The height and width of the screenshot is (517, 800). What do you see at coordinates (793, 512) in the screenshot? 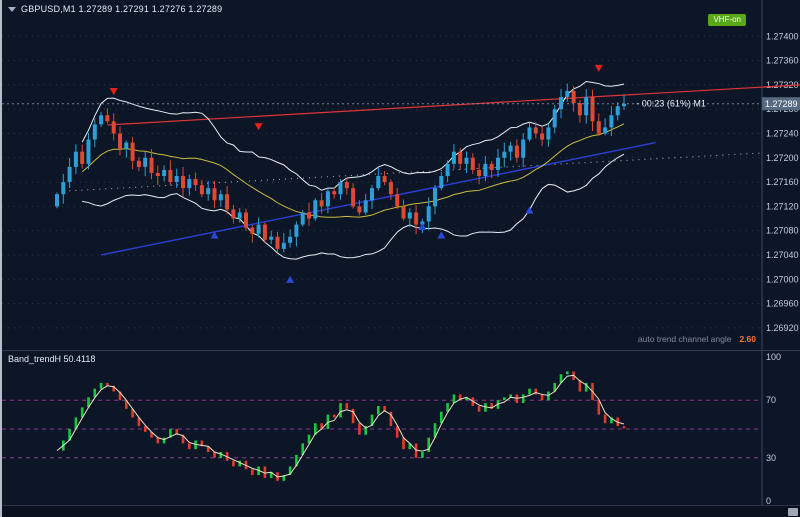
I see `window-resize-corner` at bounding box center [793, 512].